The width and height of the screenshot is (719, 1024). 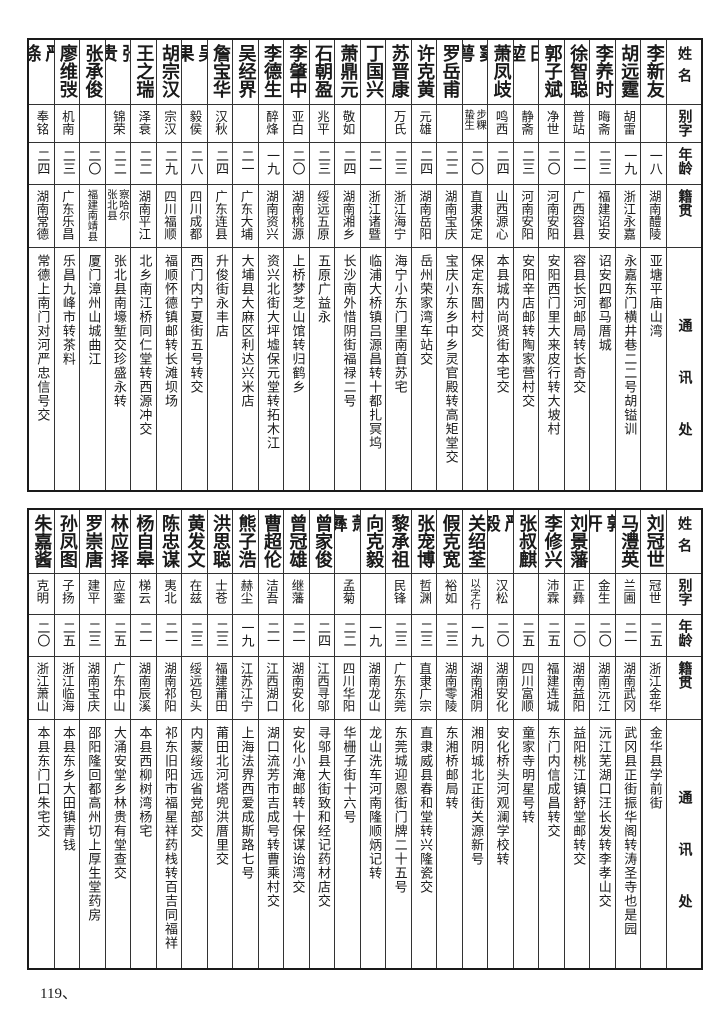 What do you see at coordinates (118, 634) in the screenshot?
I see `person-age: 二五` at bounding box center [118, 634].